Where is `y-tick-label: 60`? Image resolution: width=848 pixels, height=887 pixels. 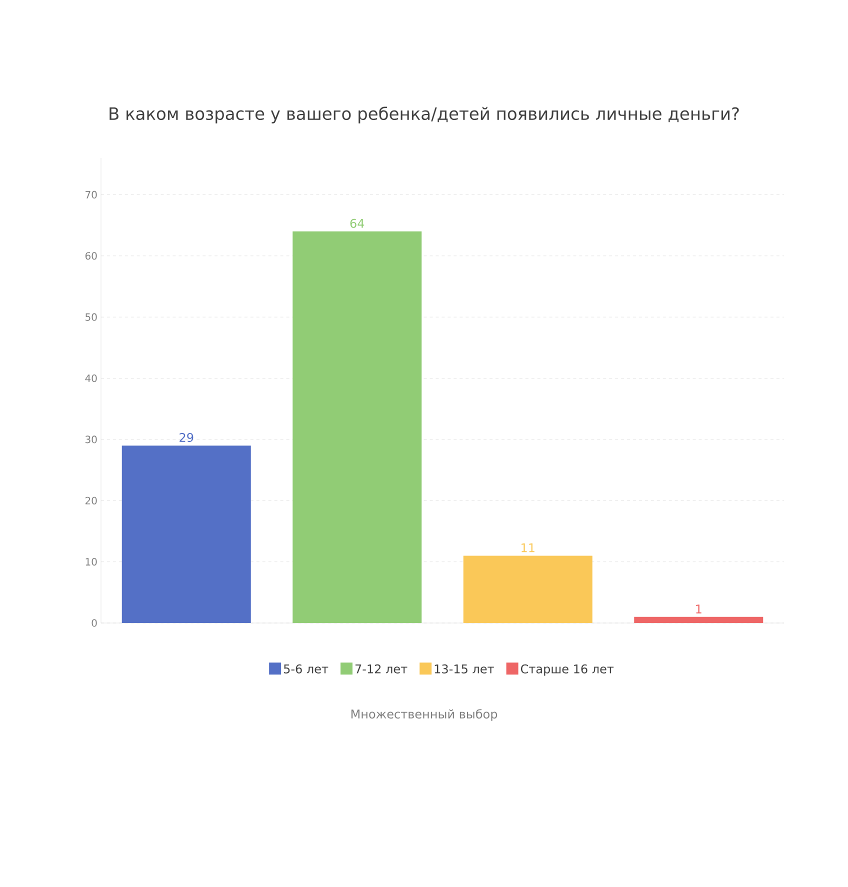
y-tick-label: 60 is located at coordinates (91, 256).